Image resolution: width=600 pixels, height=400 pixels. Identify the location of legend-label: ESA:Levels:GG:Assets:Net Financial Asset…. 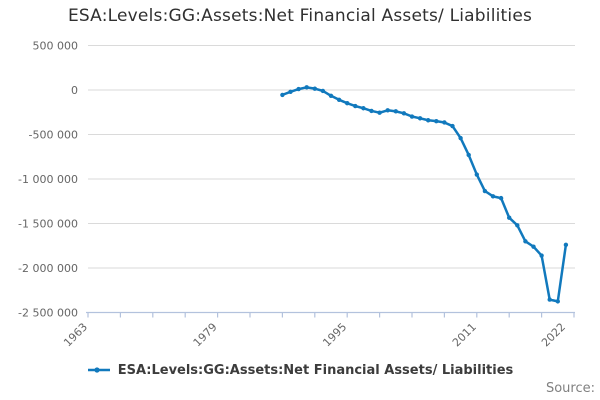
(315, 370).